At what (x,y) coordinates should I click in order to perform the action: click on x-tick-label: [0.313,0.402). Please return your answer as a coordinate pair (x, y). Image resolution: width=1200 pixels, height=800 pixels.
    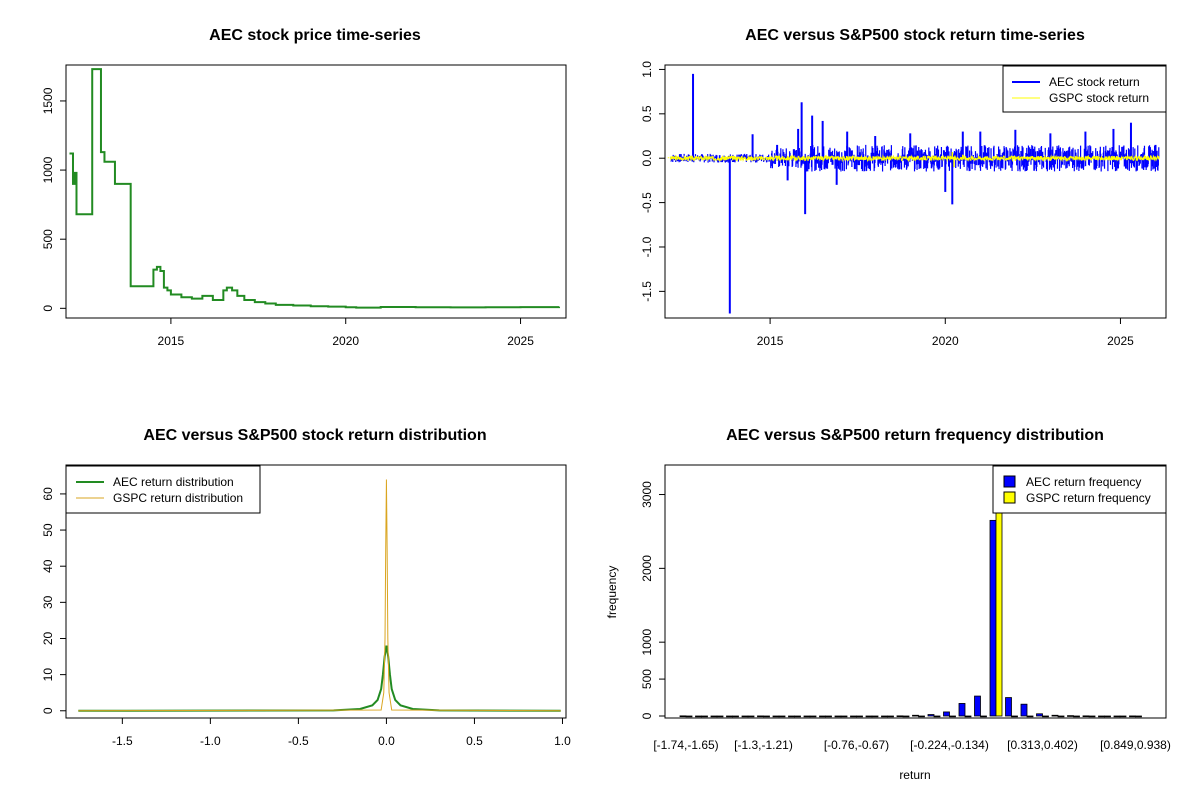
    Looking at the image, I should click on (1042, 745).